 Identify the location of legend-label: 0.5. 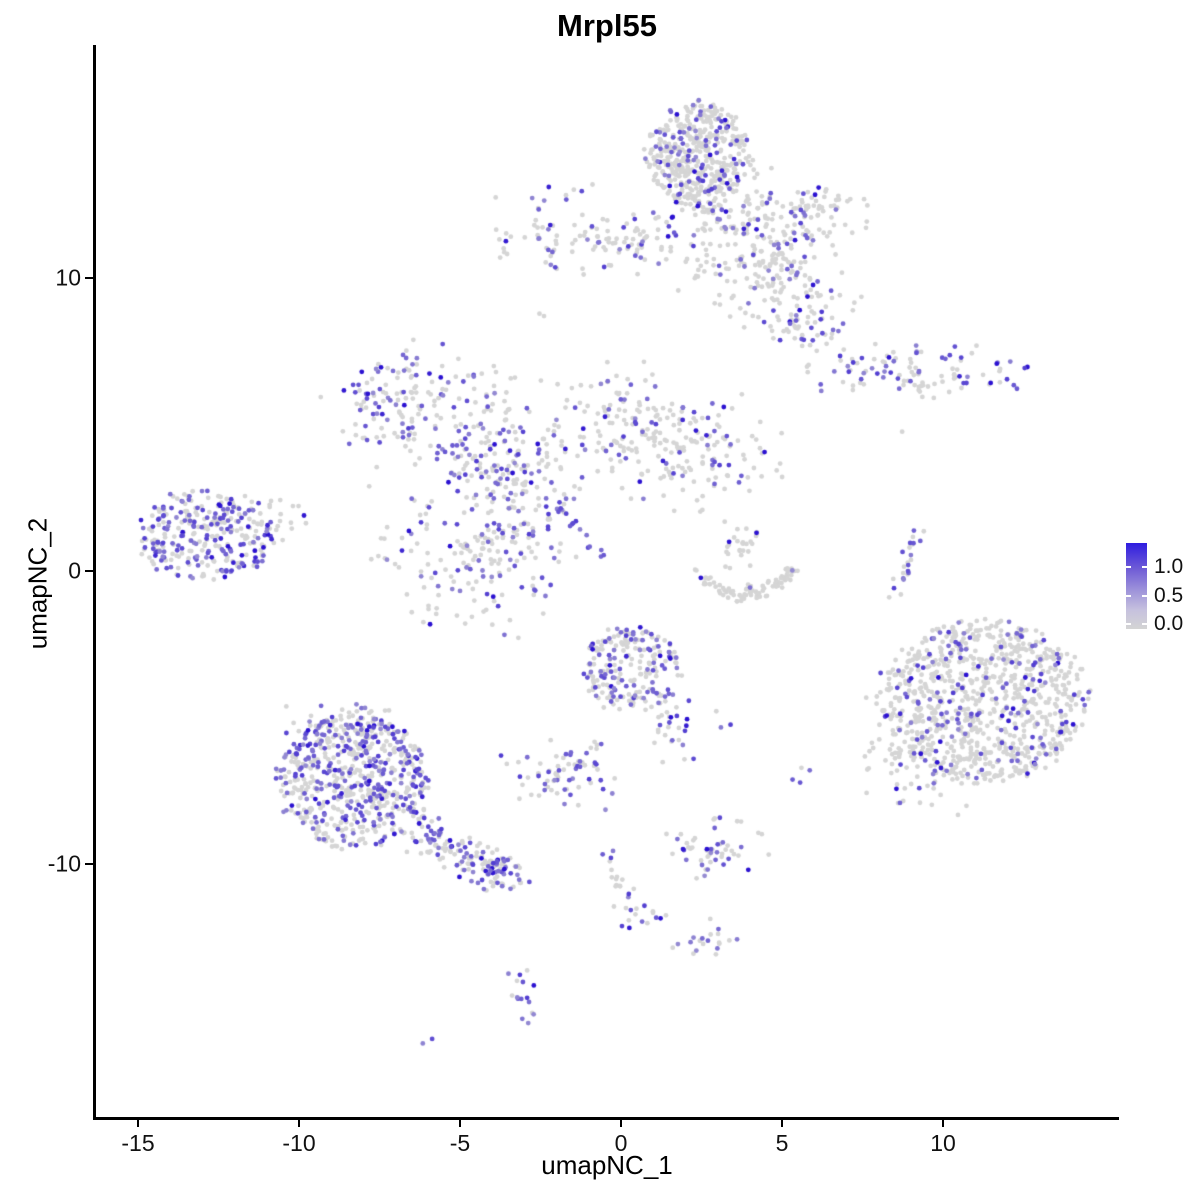
(1169, 595).